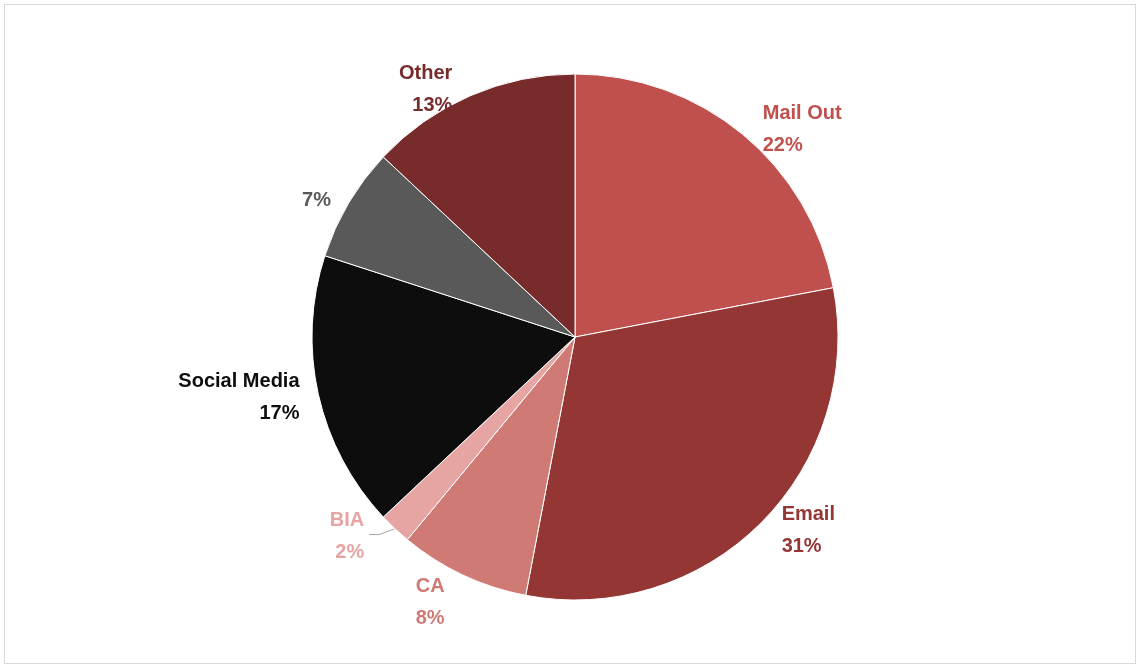  Describe the element at coordinates (347, 518) in the screenshot. I see `slice-label: BIA` at that location.